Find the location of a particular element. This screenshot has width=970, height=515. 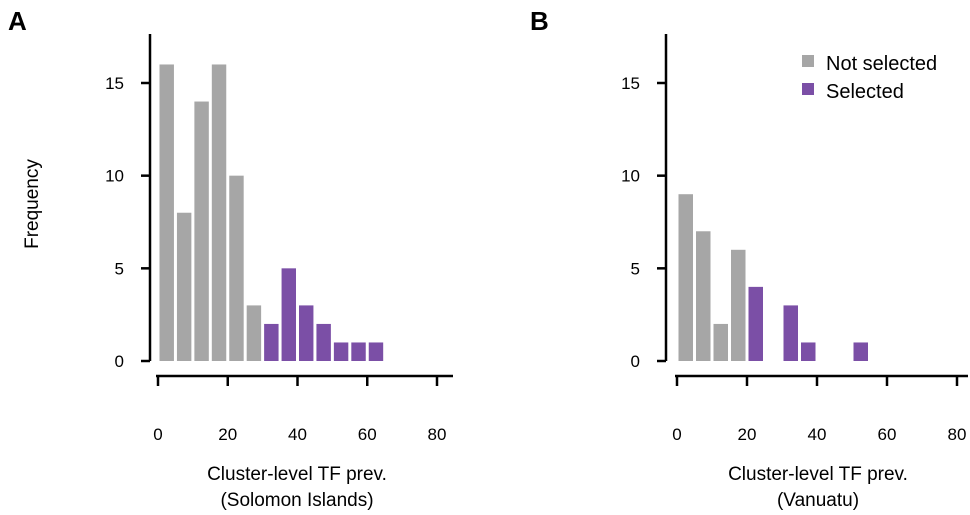

panel-b-x-title-line1: Cluster-level TF prev. is located at coordinates (818, 474).